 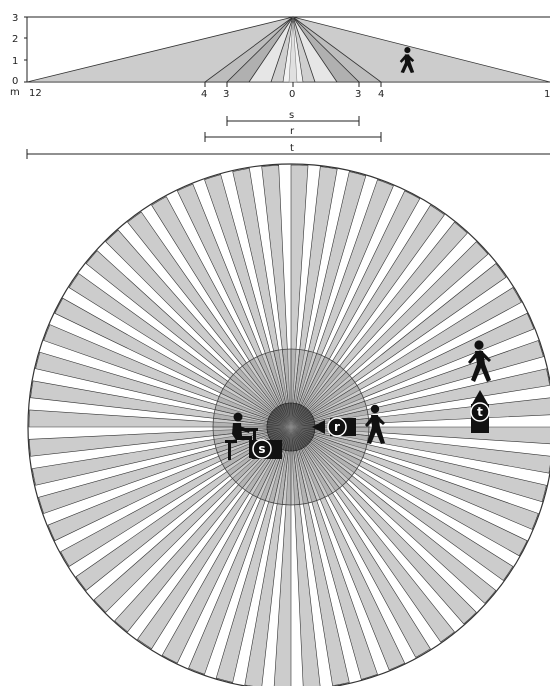 What do you see at coordinates (288, 134) in the screenshot?
I see `range-dimensions: s r t` at bounding box center [288, 134].